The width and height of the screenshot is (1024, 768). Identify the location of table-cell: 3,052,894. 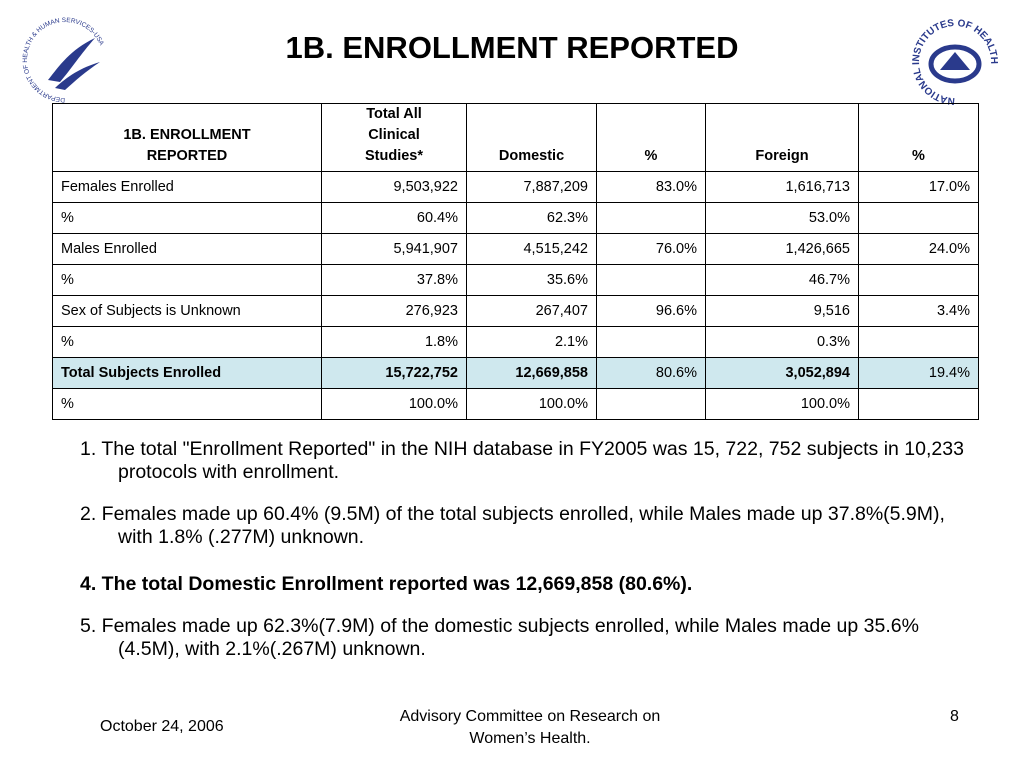
(782, 373).